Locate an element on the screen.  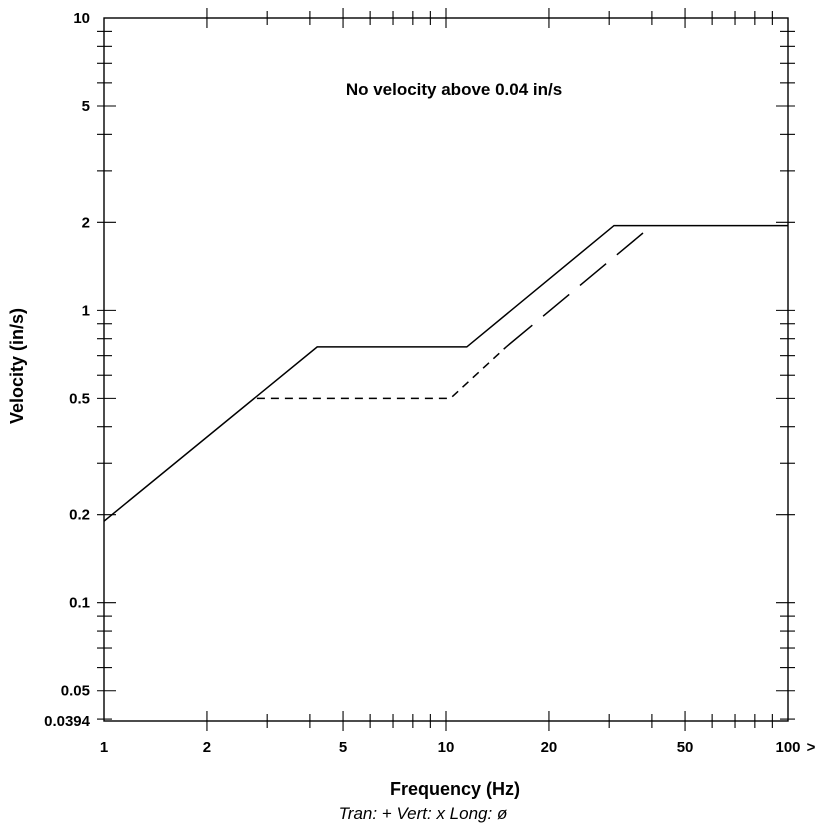
x-tick-label: 10 is located at coordinates (446, 747).